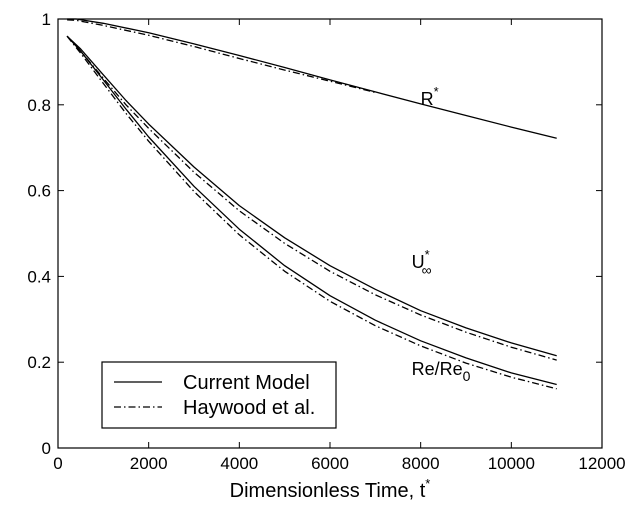 The image size is (635, 508). What do you see at coordinates (221, 56) in the screenshot?
I see `series-line-r-haywood` at bounding box center [221, 56].